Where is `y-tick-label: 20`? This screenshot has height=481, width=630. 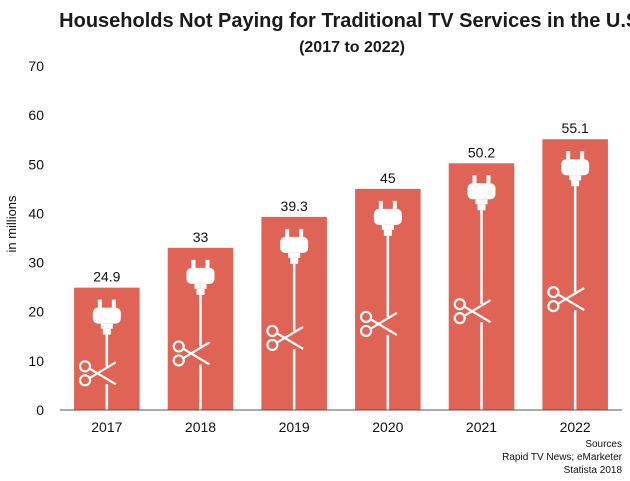
y-tick-label: 20 is located at coordinates (36, 312).